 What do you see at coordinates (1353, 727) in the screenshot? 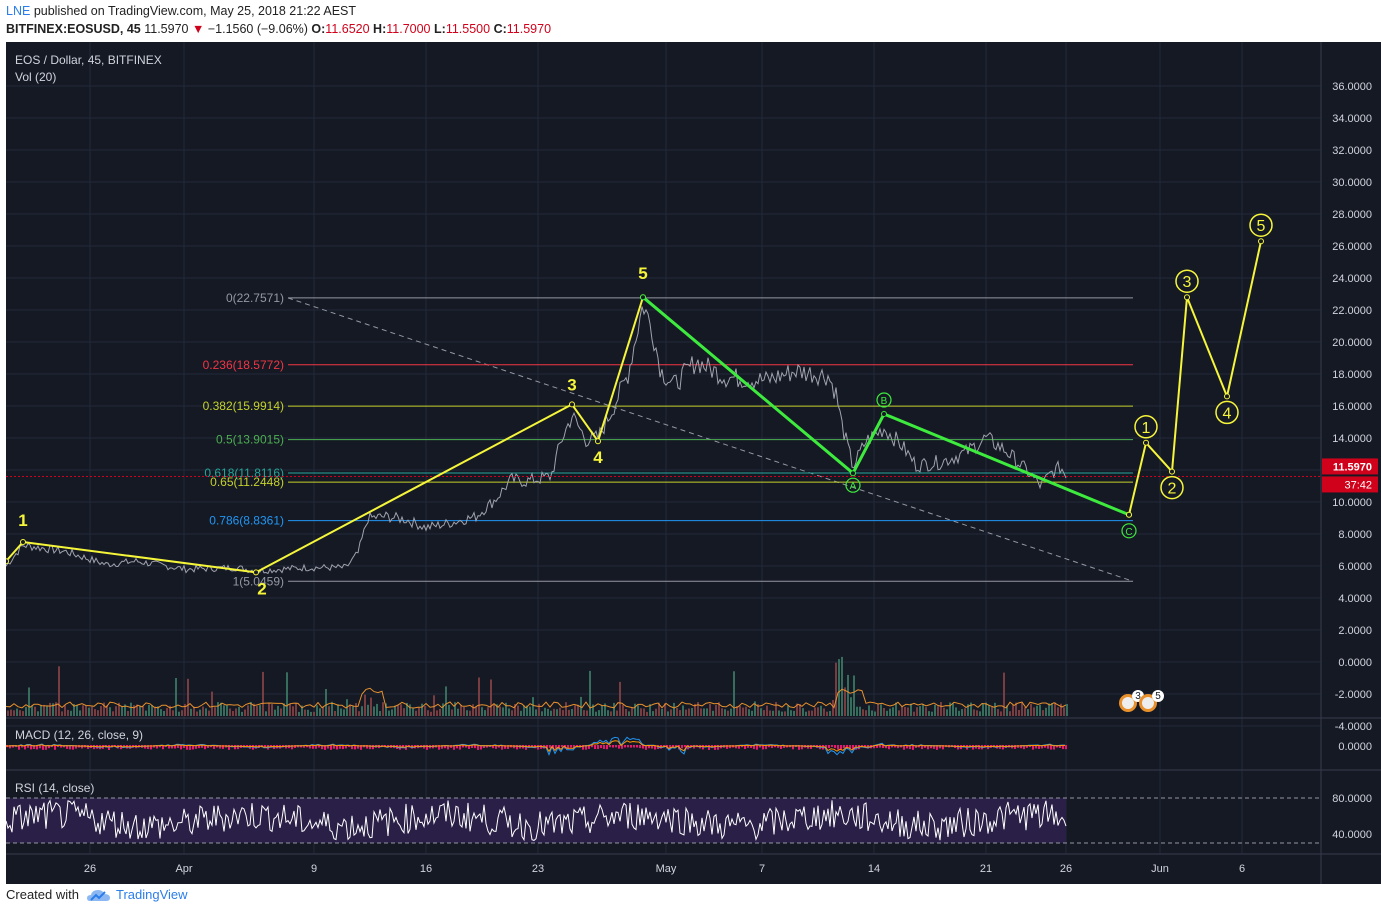
I see `price-axis-tick: -4.0000` at bounding box center [1353, 727].